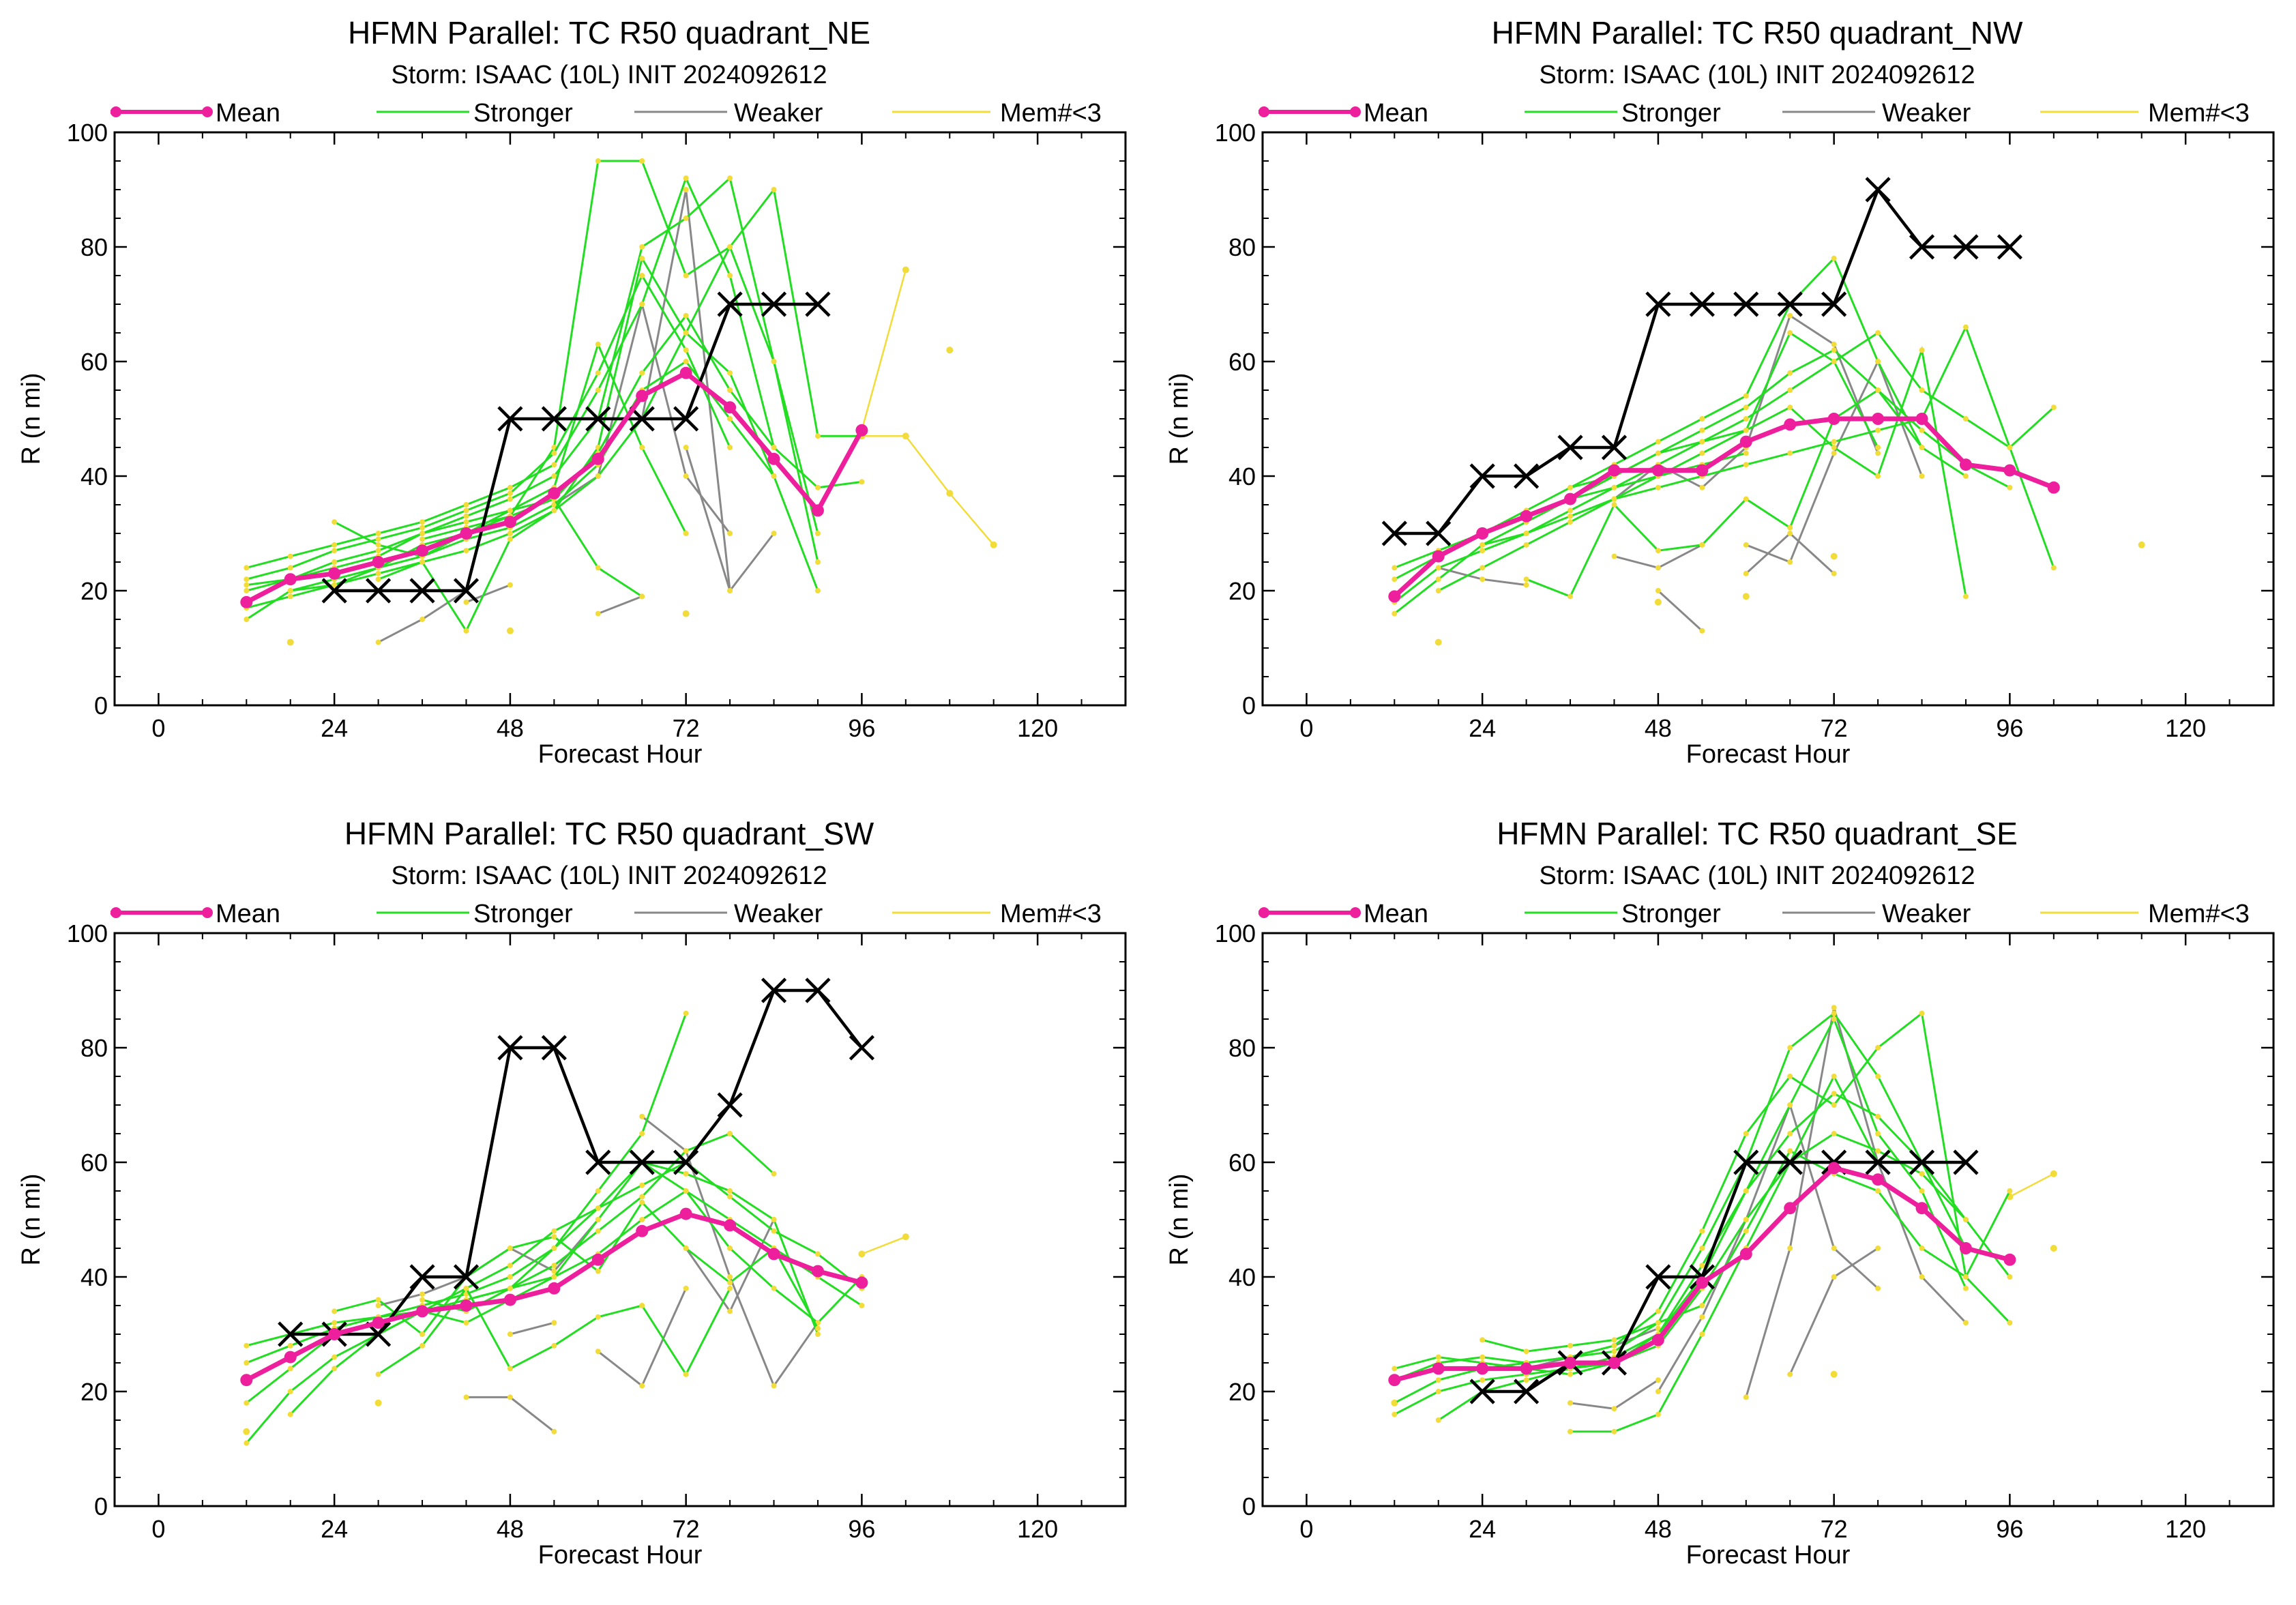  What do you see at coordinates (94, 1392) in the screenshot?
I see `y-tick-label: 20` at bounding box center [94, 1392].